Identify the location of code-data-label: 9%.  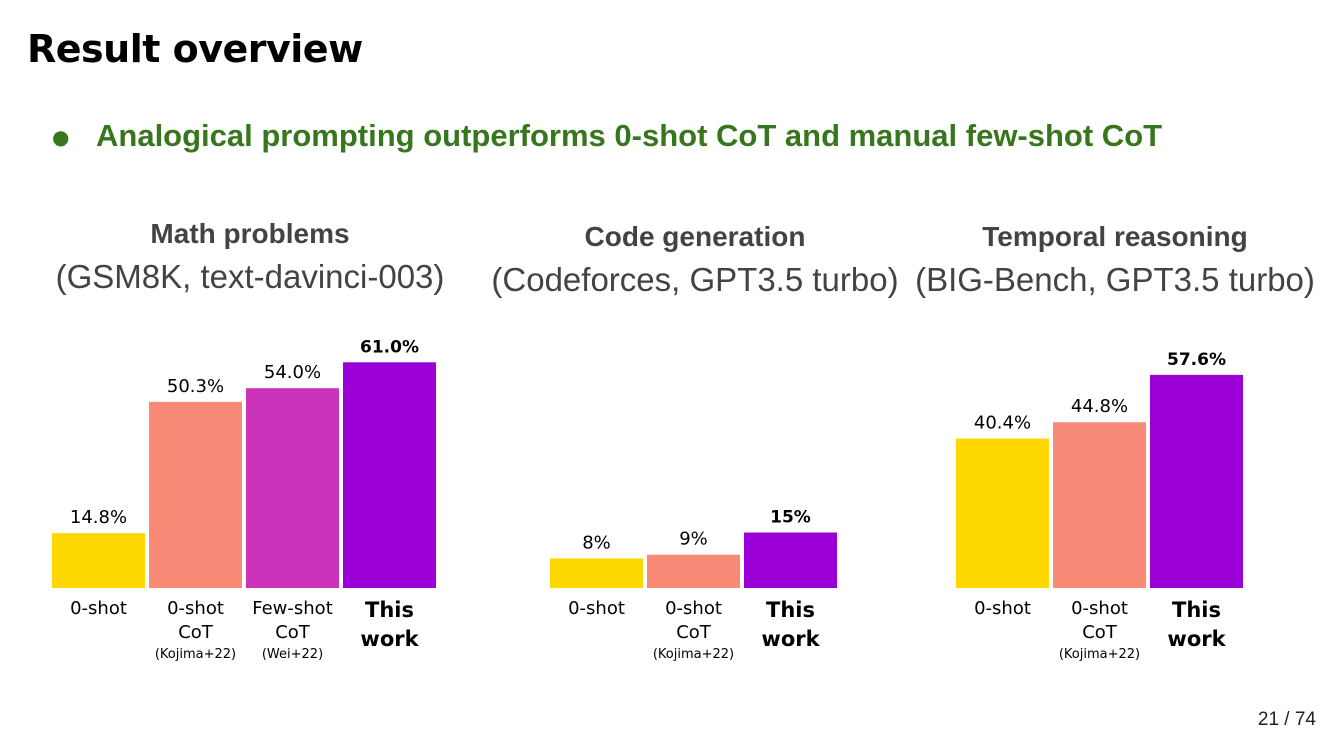
(693, 539).